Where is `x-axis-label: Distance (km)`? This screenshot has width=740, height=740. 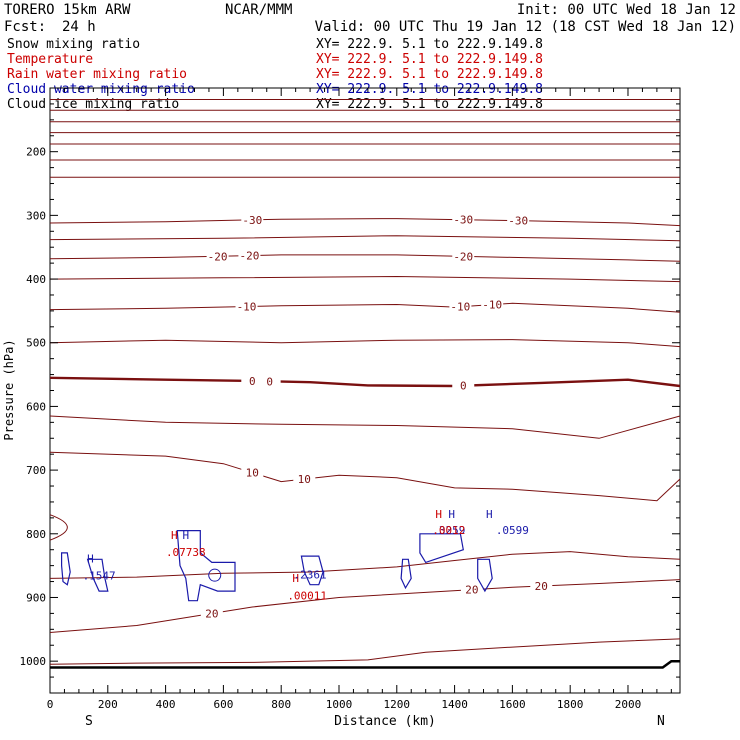
x-axis-label: Distance (km) is located at coordinates (385, 721).